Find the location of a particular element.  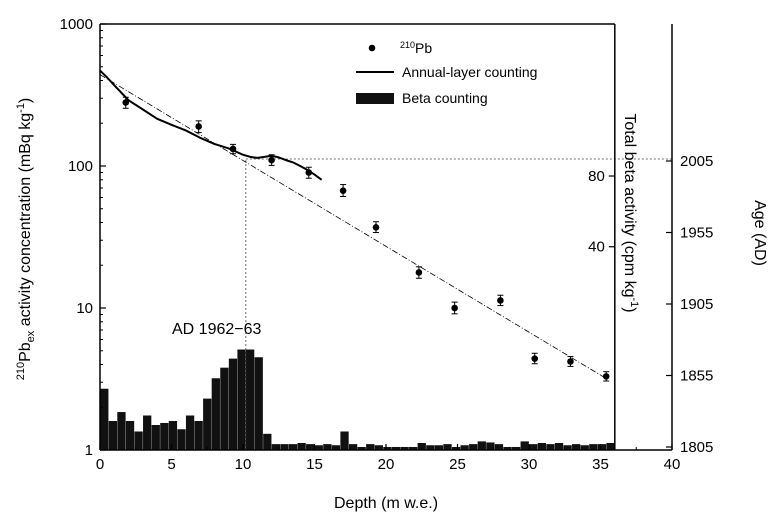

beta-tick-label: 80 is located at coordinates (596, 176).